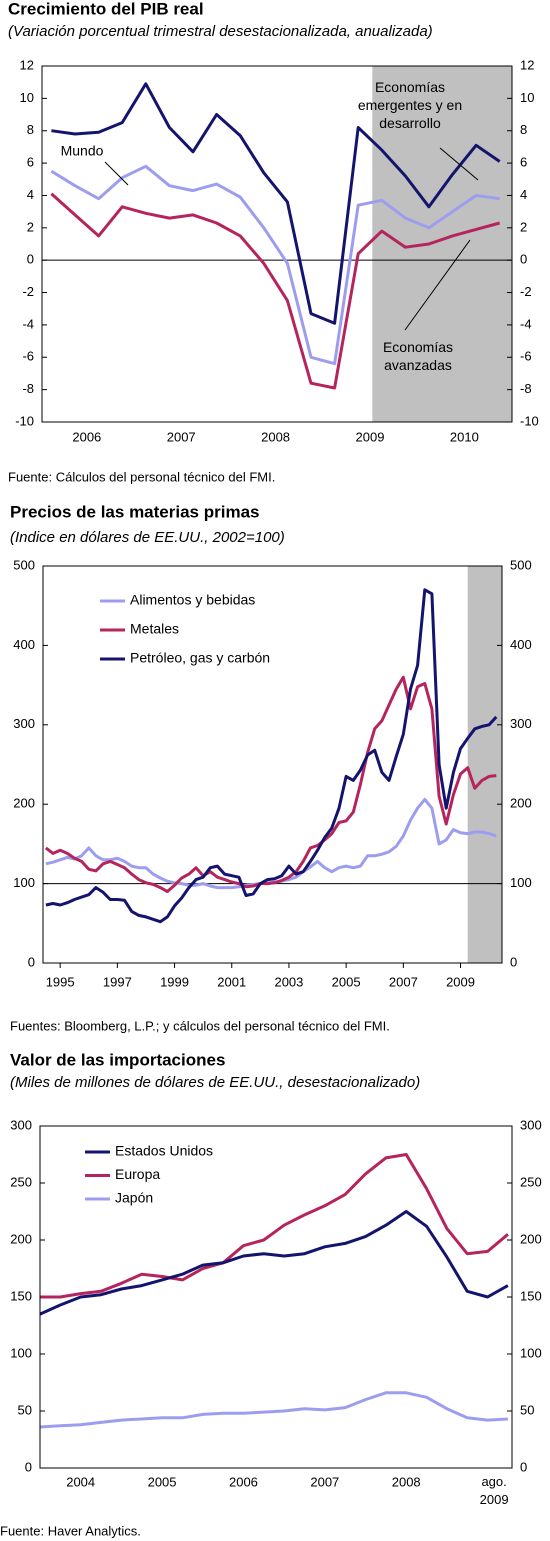 The height and width of the screenshot is (1541, 550). Describe the element at coordinates (28, 356) in the screenshot. I see `y-tick-label: -6` at that location.